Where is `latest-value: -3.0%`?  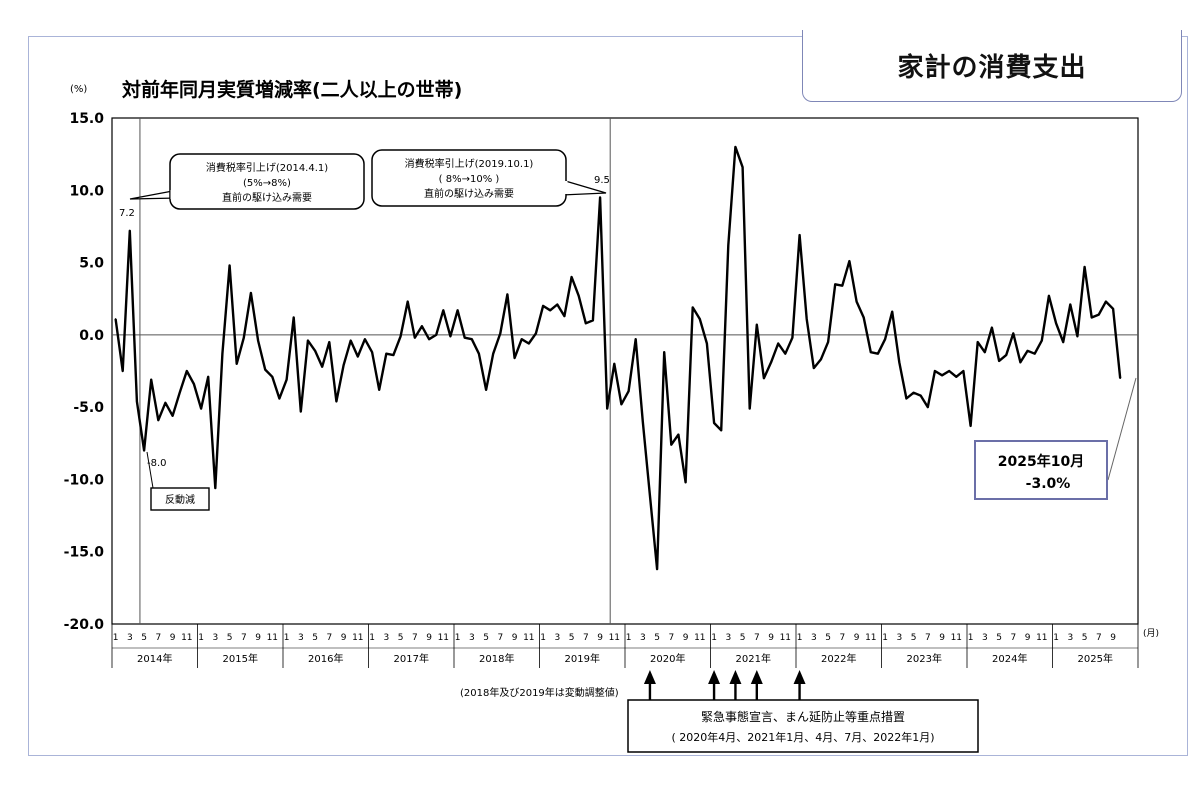
latest-value: -3.0% is located at coordinates (1048, 484).